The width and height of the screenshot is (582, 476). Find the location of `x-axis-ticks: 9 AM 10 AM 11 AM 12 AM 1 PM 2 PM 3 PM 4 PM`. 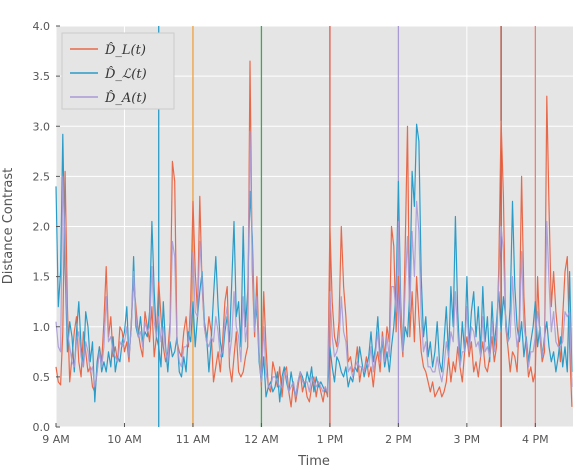

x-axis-ticks: 9 AM 10 AM 11 AM 12 AM 1 PM 2 PM 3 PM 4 PM is located at coordinates (295, 434).